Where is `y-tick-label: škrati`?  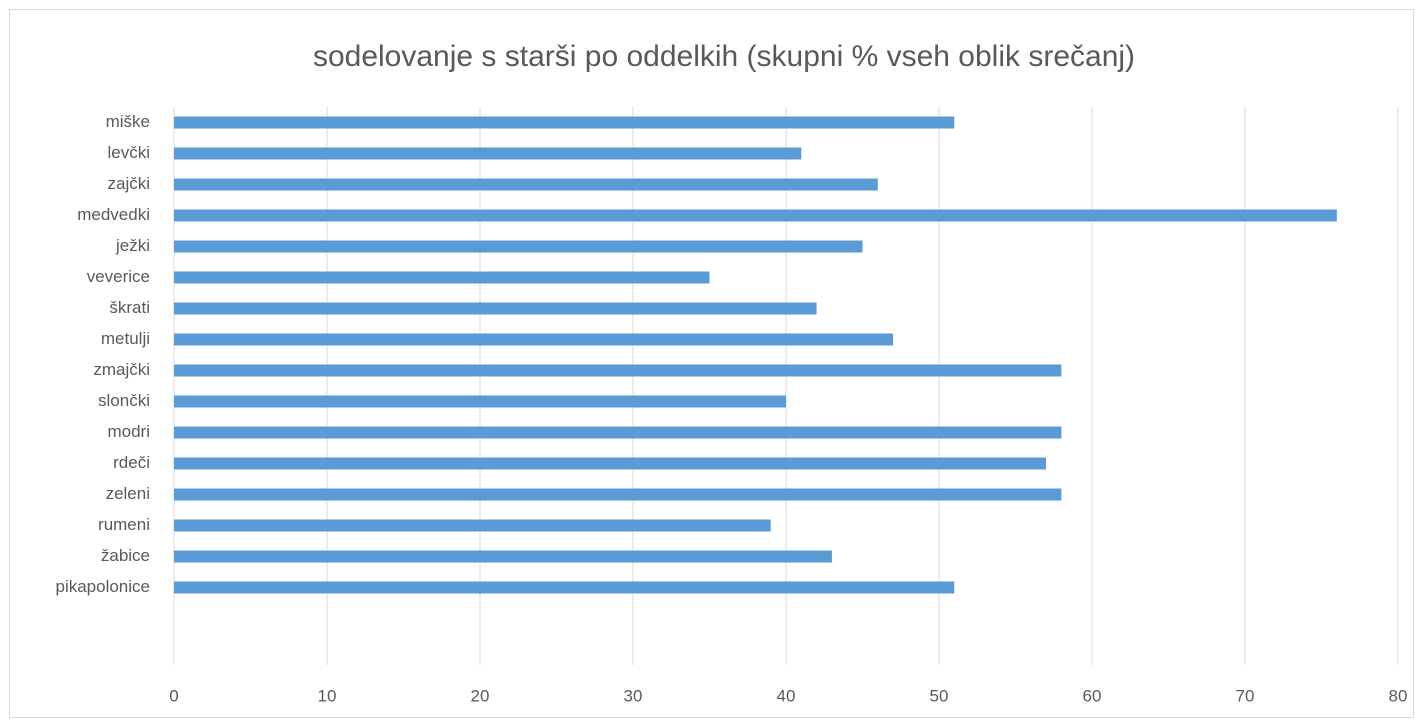 y-tick-label: škrati is located at coordinates (129, 307).